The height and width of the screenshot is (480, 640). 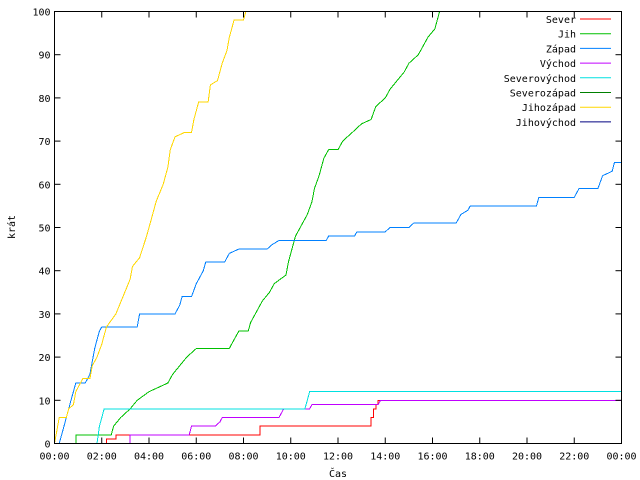 I want to click on legend-label: Severovýchod, so click(x=540, y=79).